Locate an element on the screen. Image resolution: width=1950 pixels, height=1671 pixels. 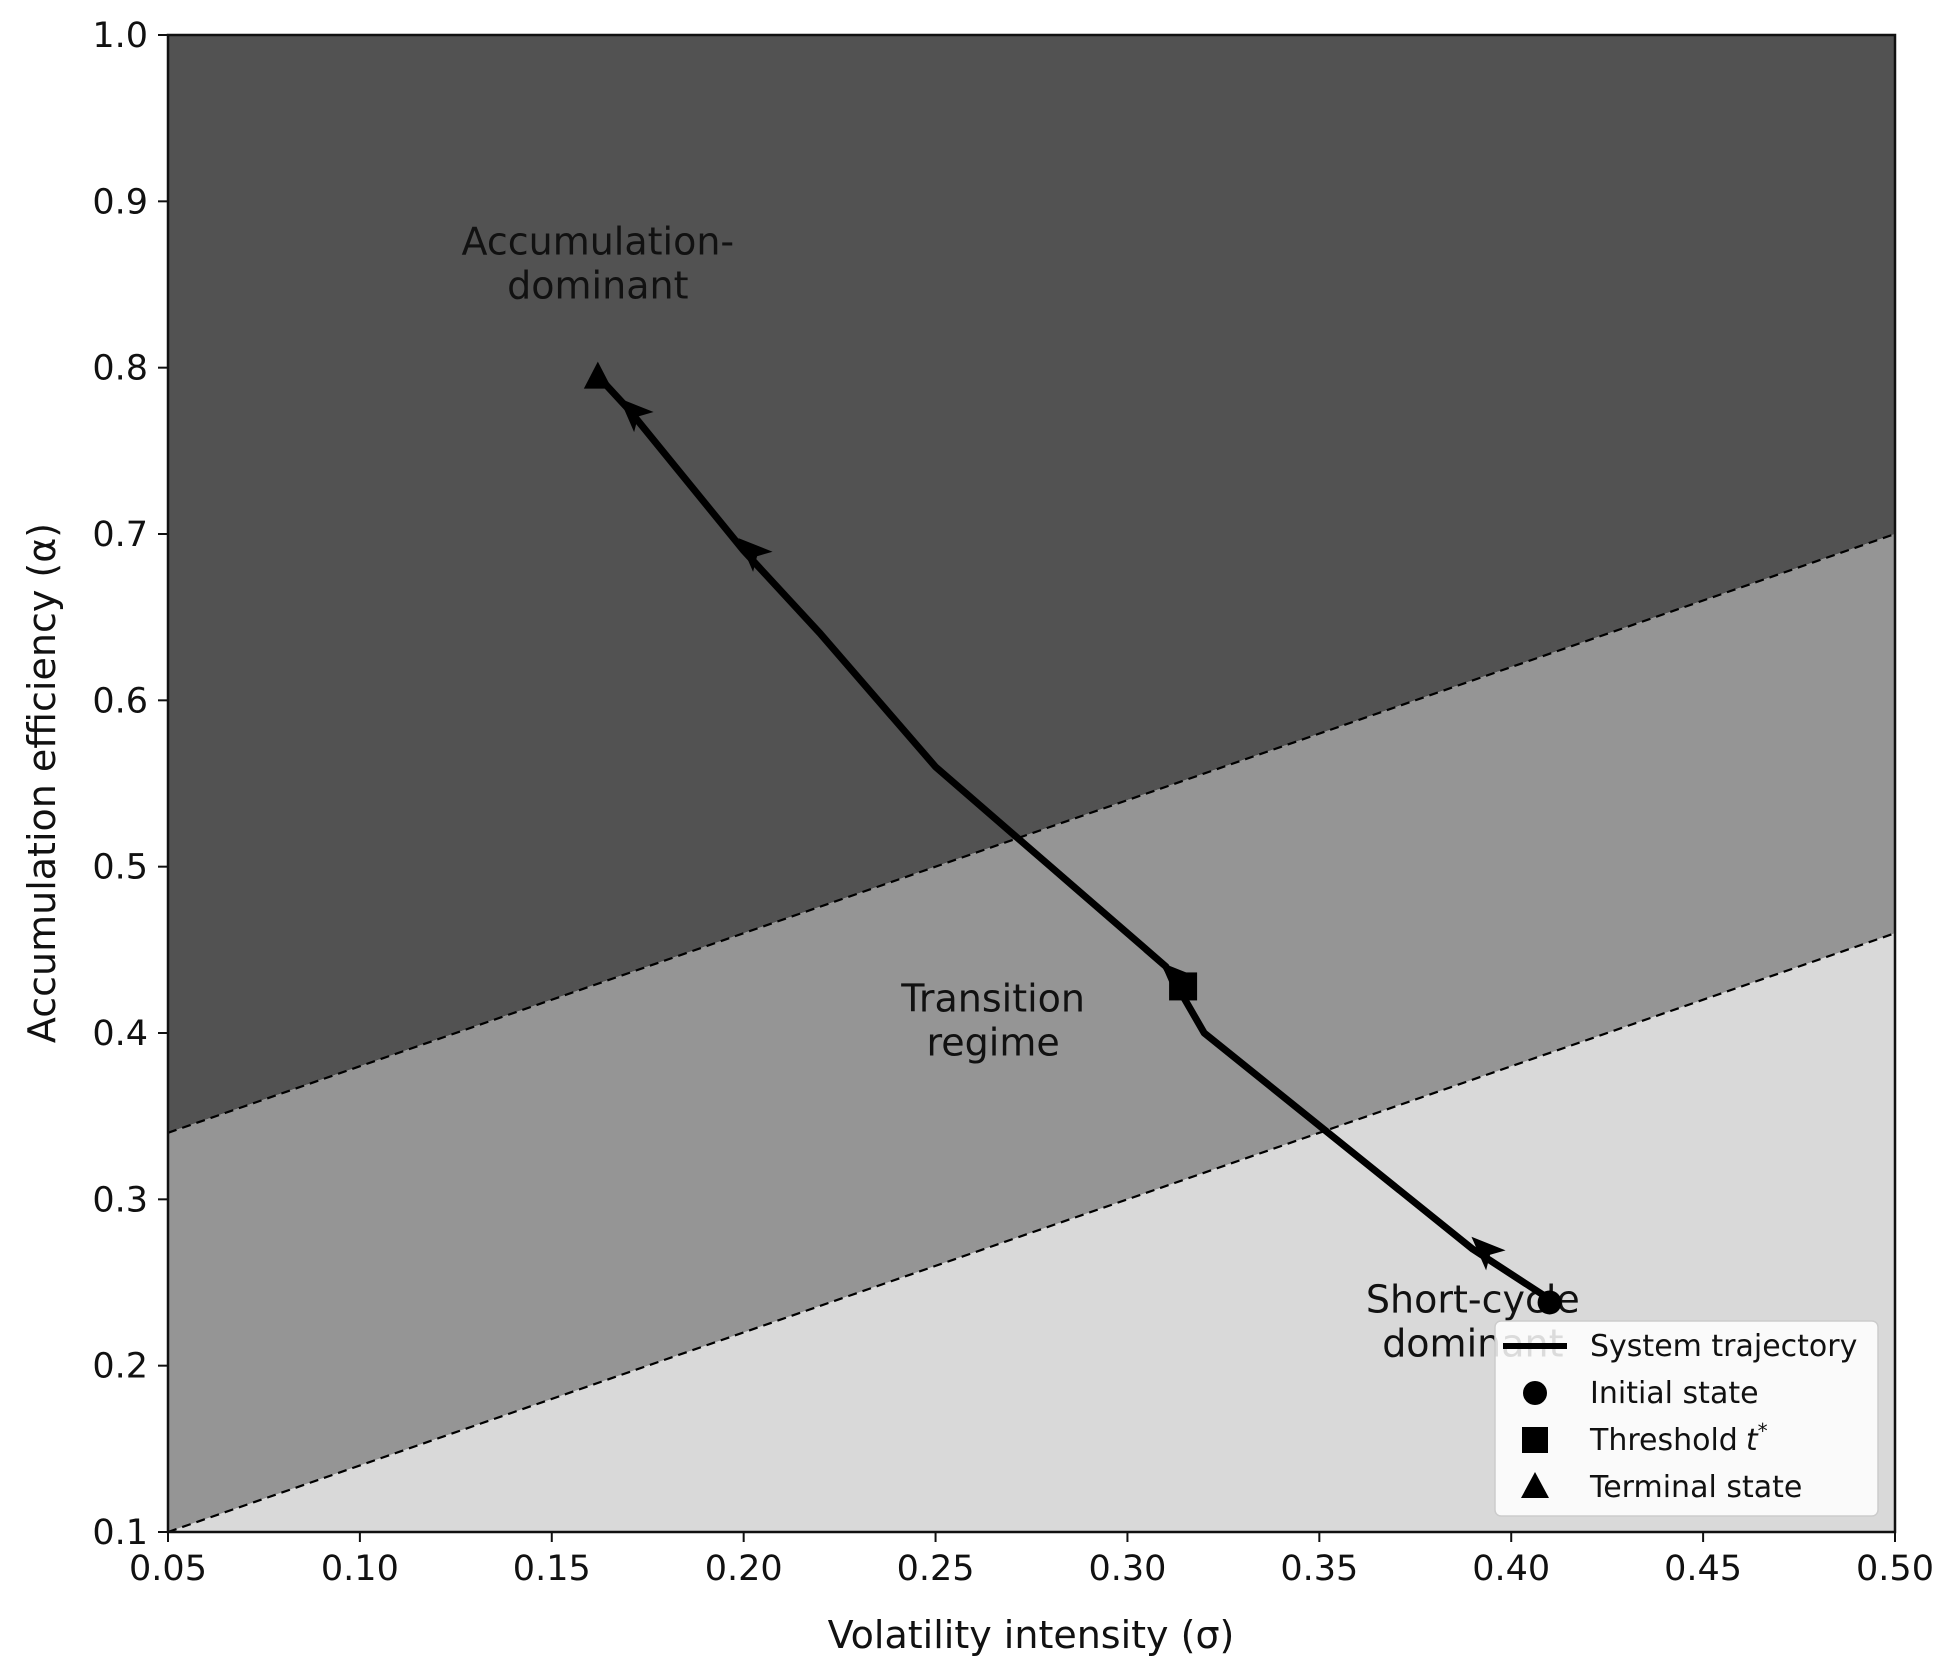
legend-circle-icon is located at coordinates (1535, 1393).